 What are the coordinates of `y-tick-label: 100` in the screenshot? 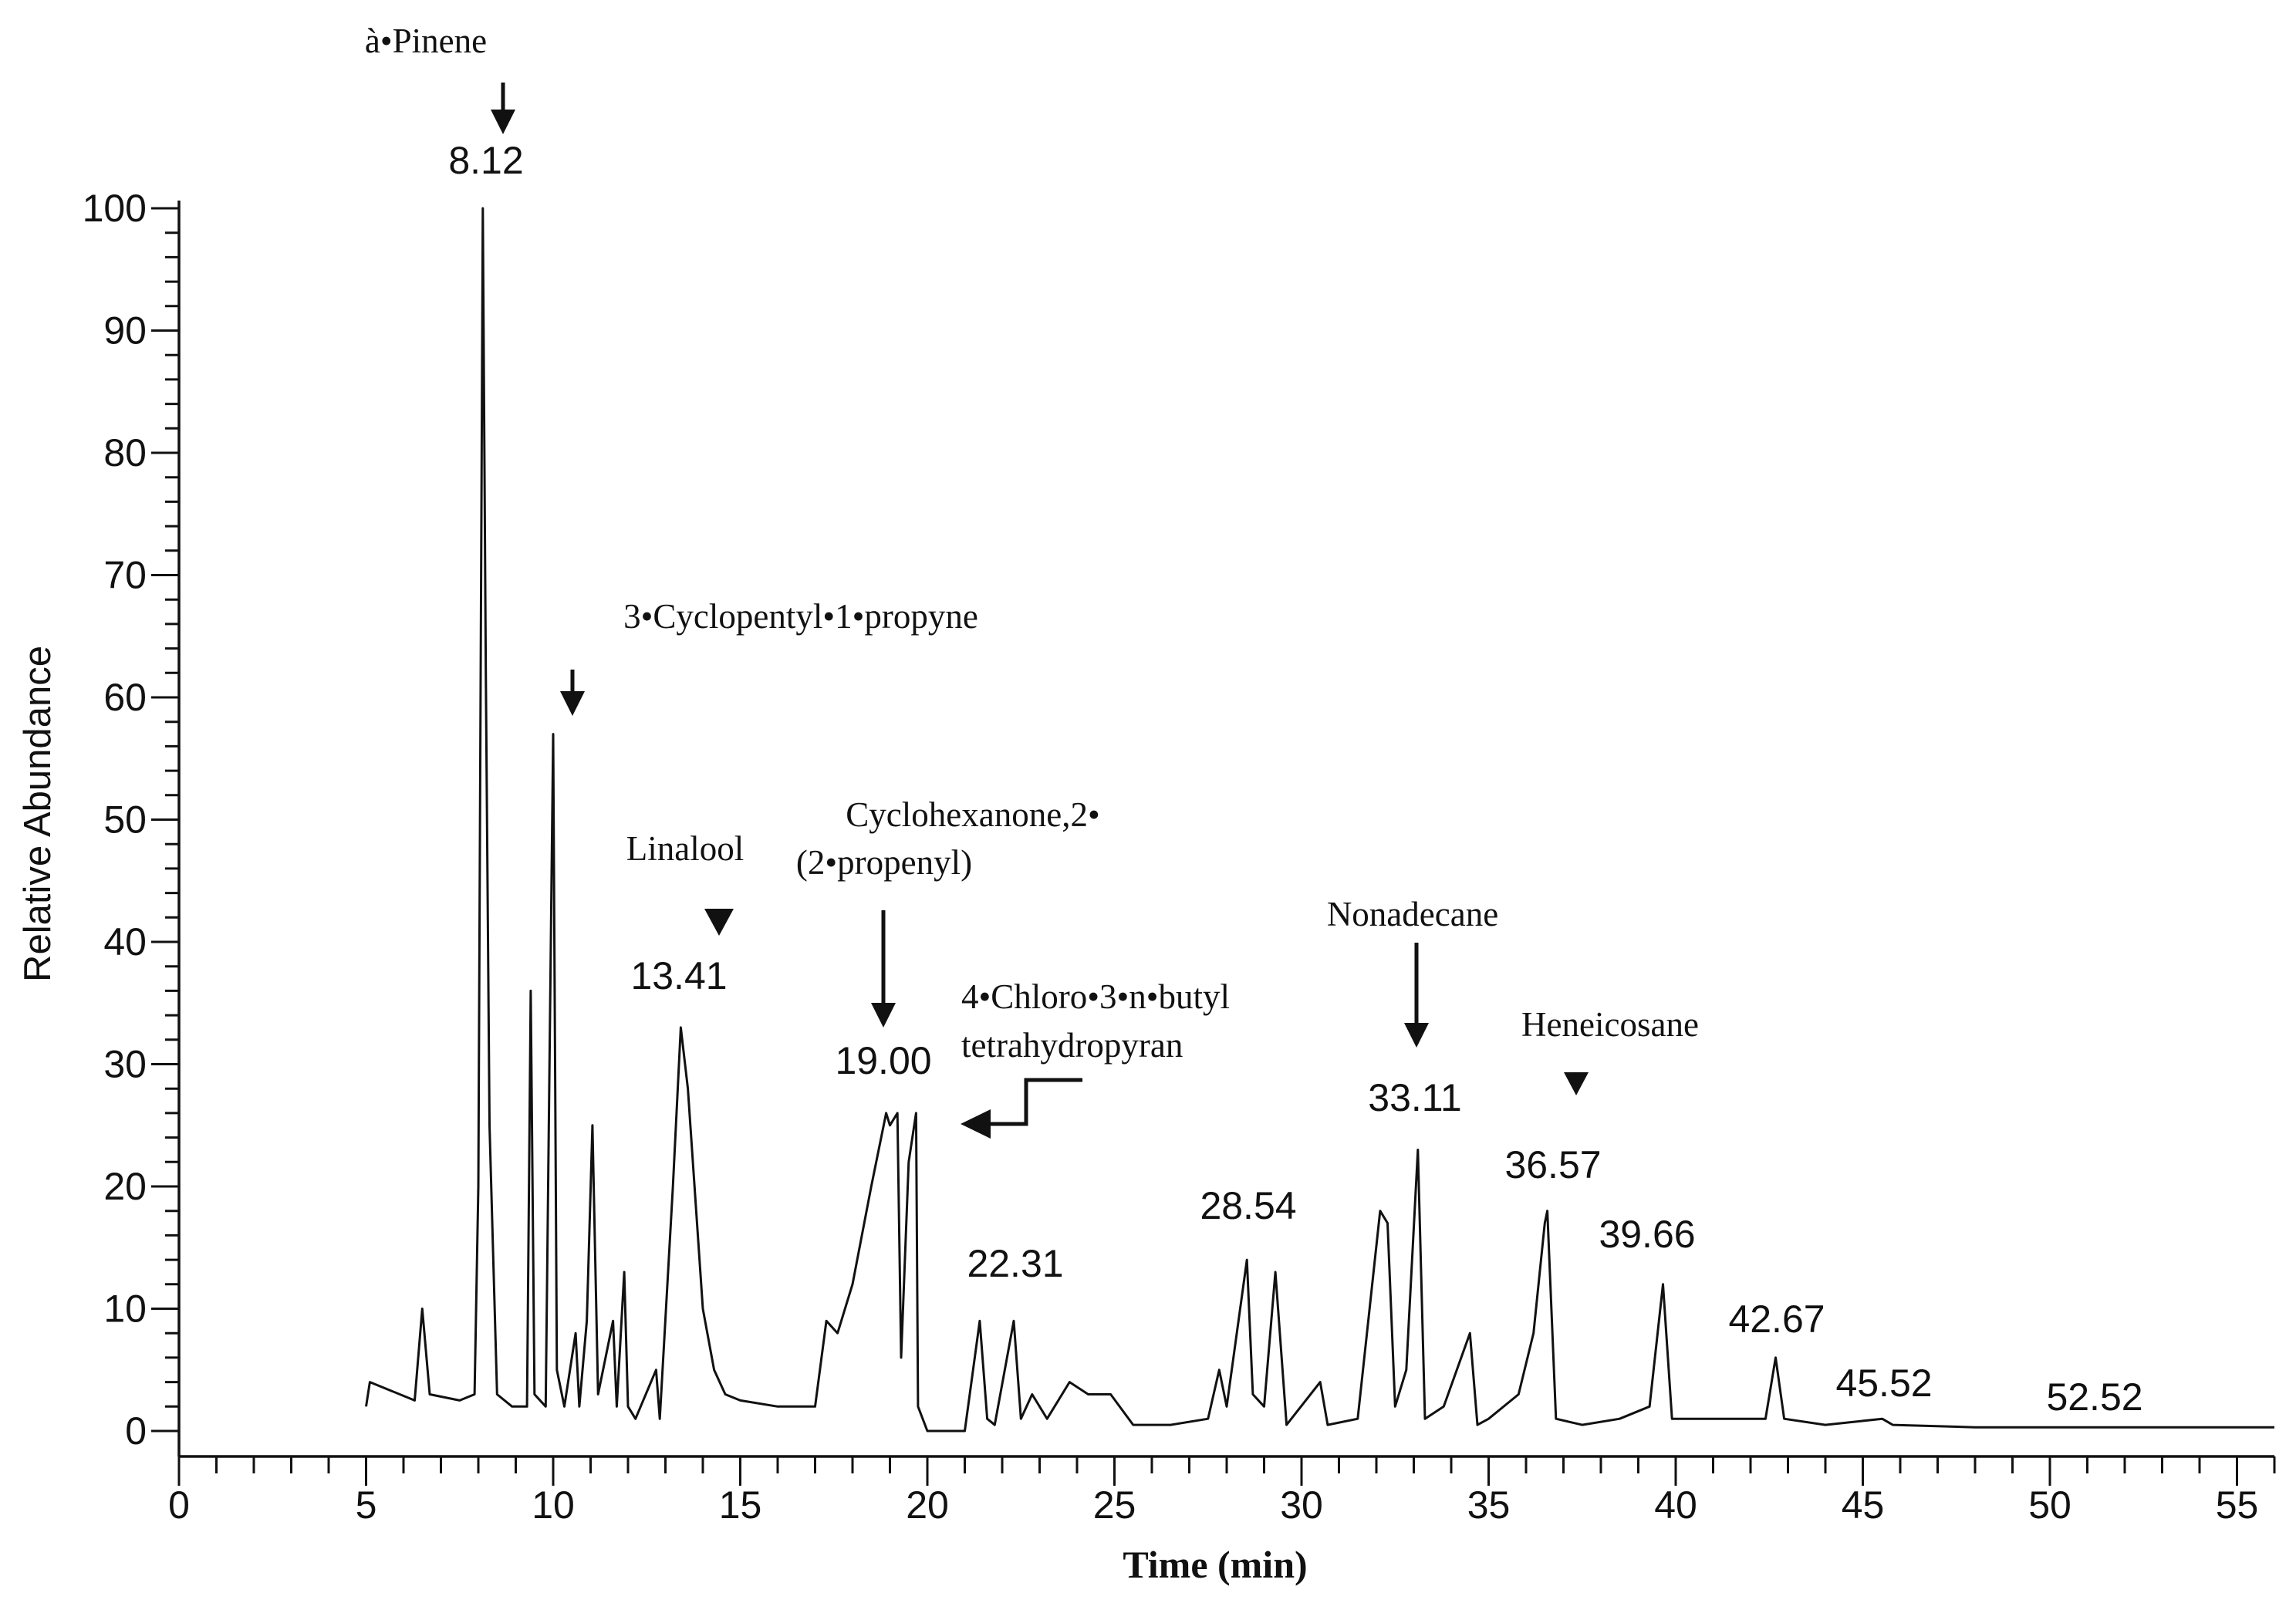 It's located at (115, 209).